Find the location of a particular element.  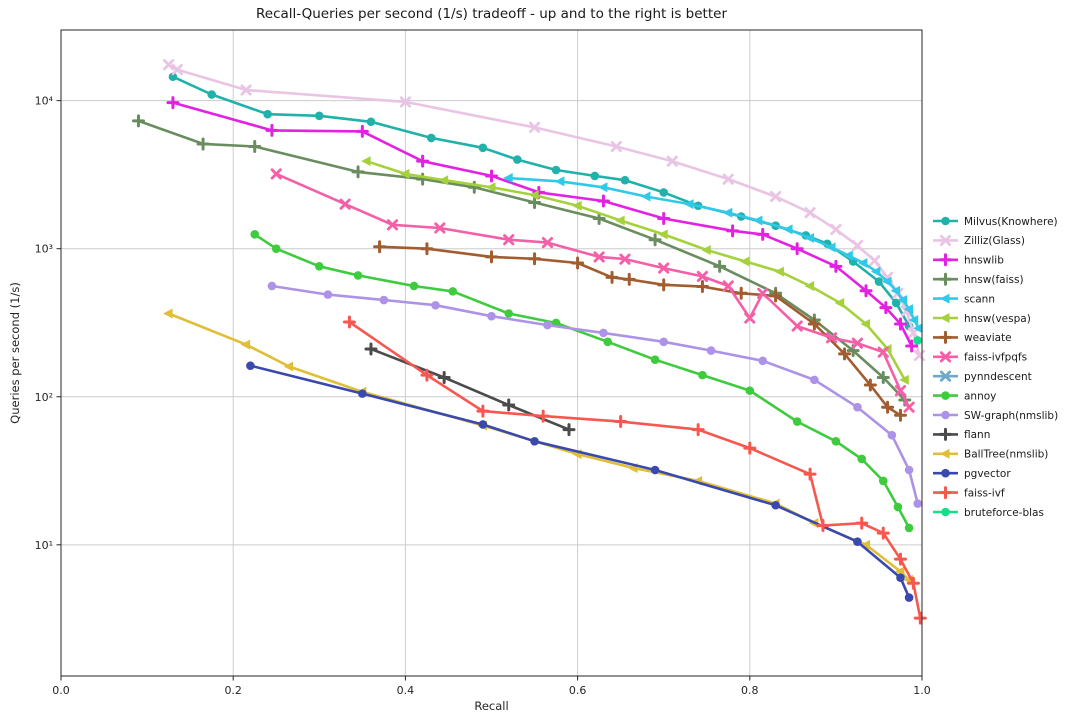

legend-label: Milvus(Knowhere) is located at coordinates (1011, 222).